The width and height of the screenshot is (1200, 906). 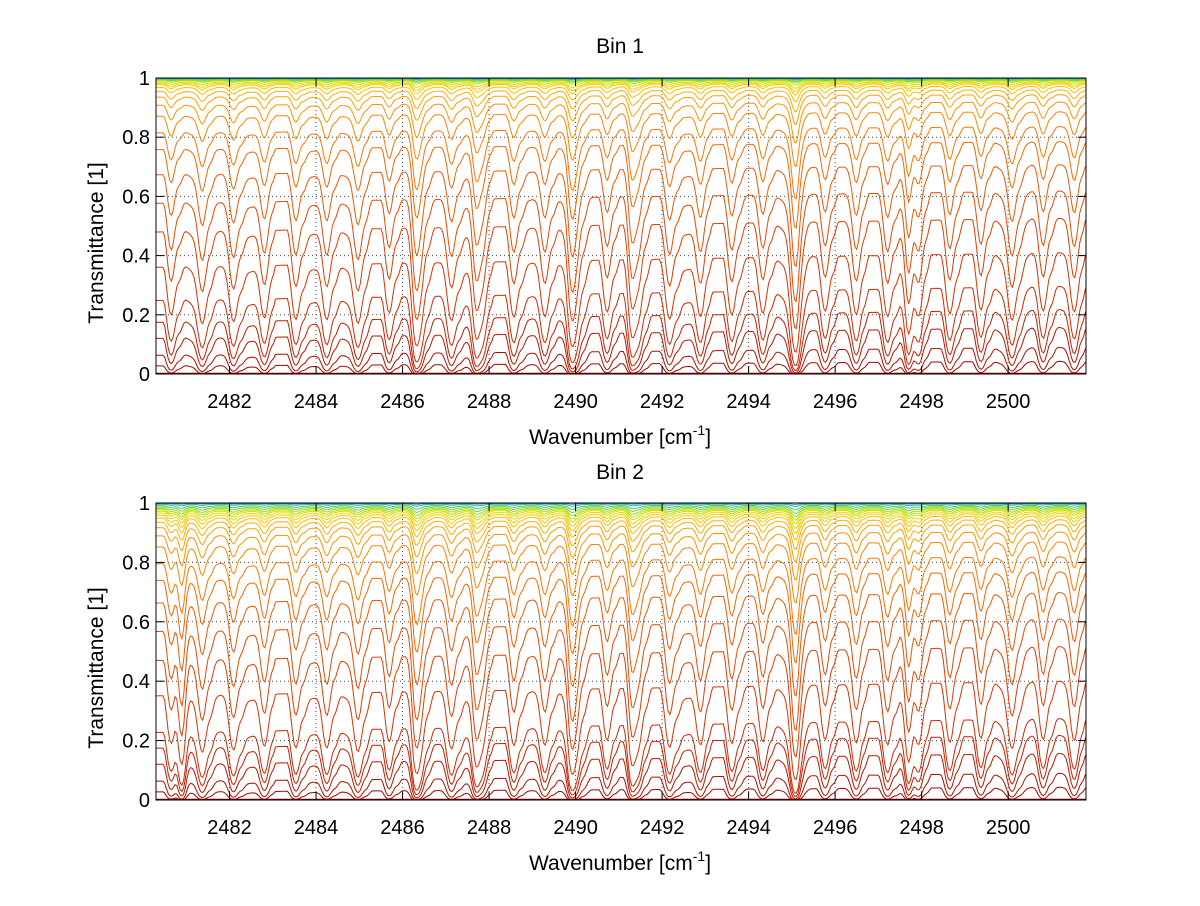 What do you see at coordinates (620, 472) in the screenshot?
I see `panel-title: Bin 2` at bounding box center [620, 472].